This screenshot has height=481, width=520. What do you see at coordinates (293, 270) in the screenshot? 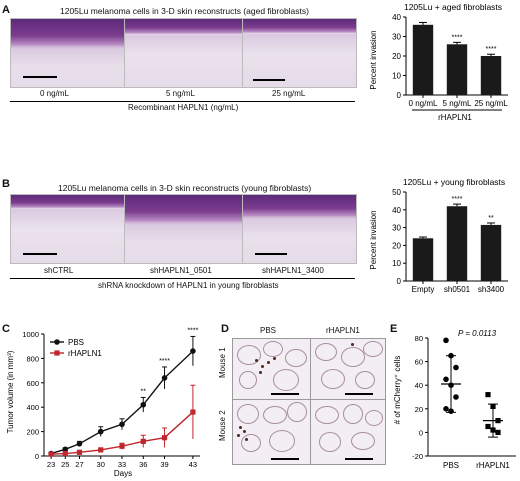
I see `caption-b-2: shHAPLN1_3400` at bounding box center [293, 270].